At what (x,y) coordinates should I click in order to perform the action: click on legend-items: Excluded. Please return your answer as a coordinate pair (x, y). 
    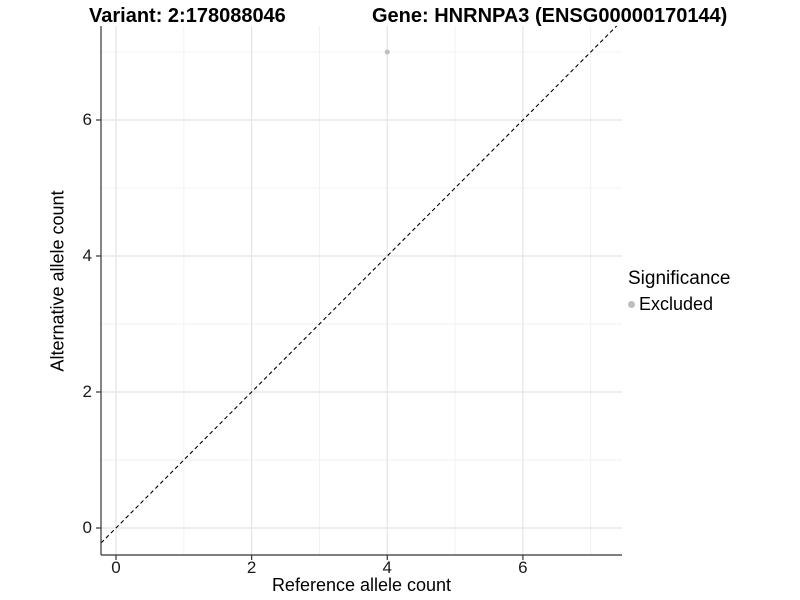
    Looking at the image, I should click on (679, 304).